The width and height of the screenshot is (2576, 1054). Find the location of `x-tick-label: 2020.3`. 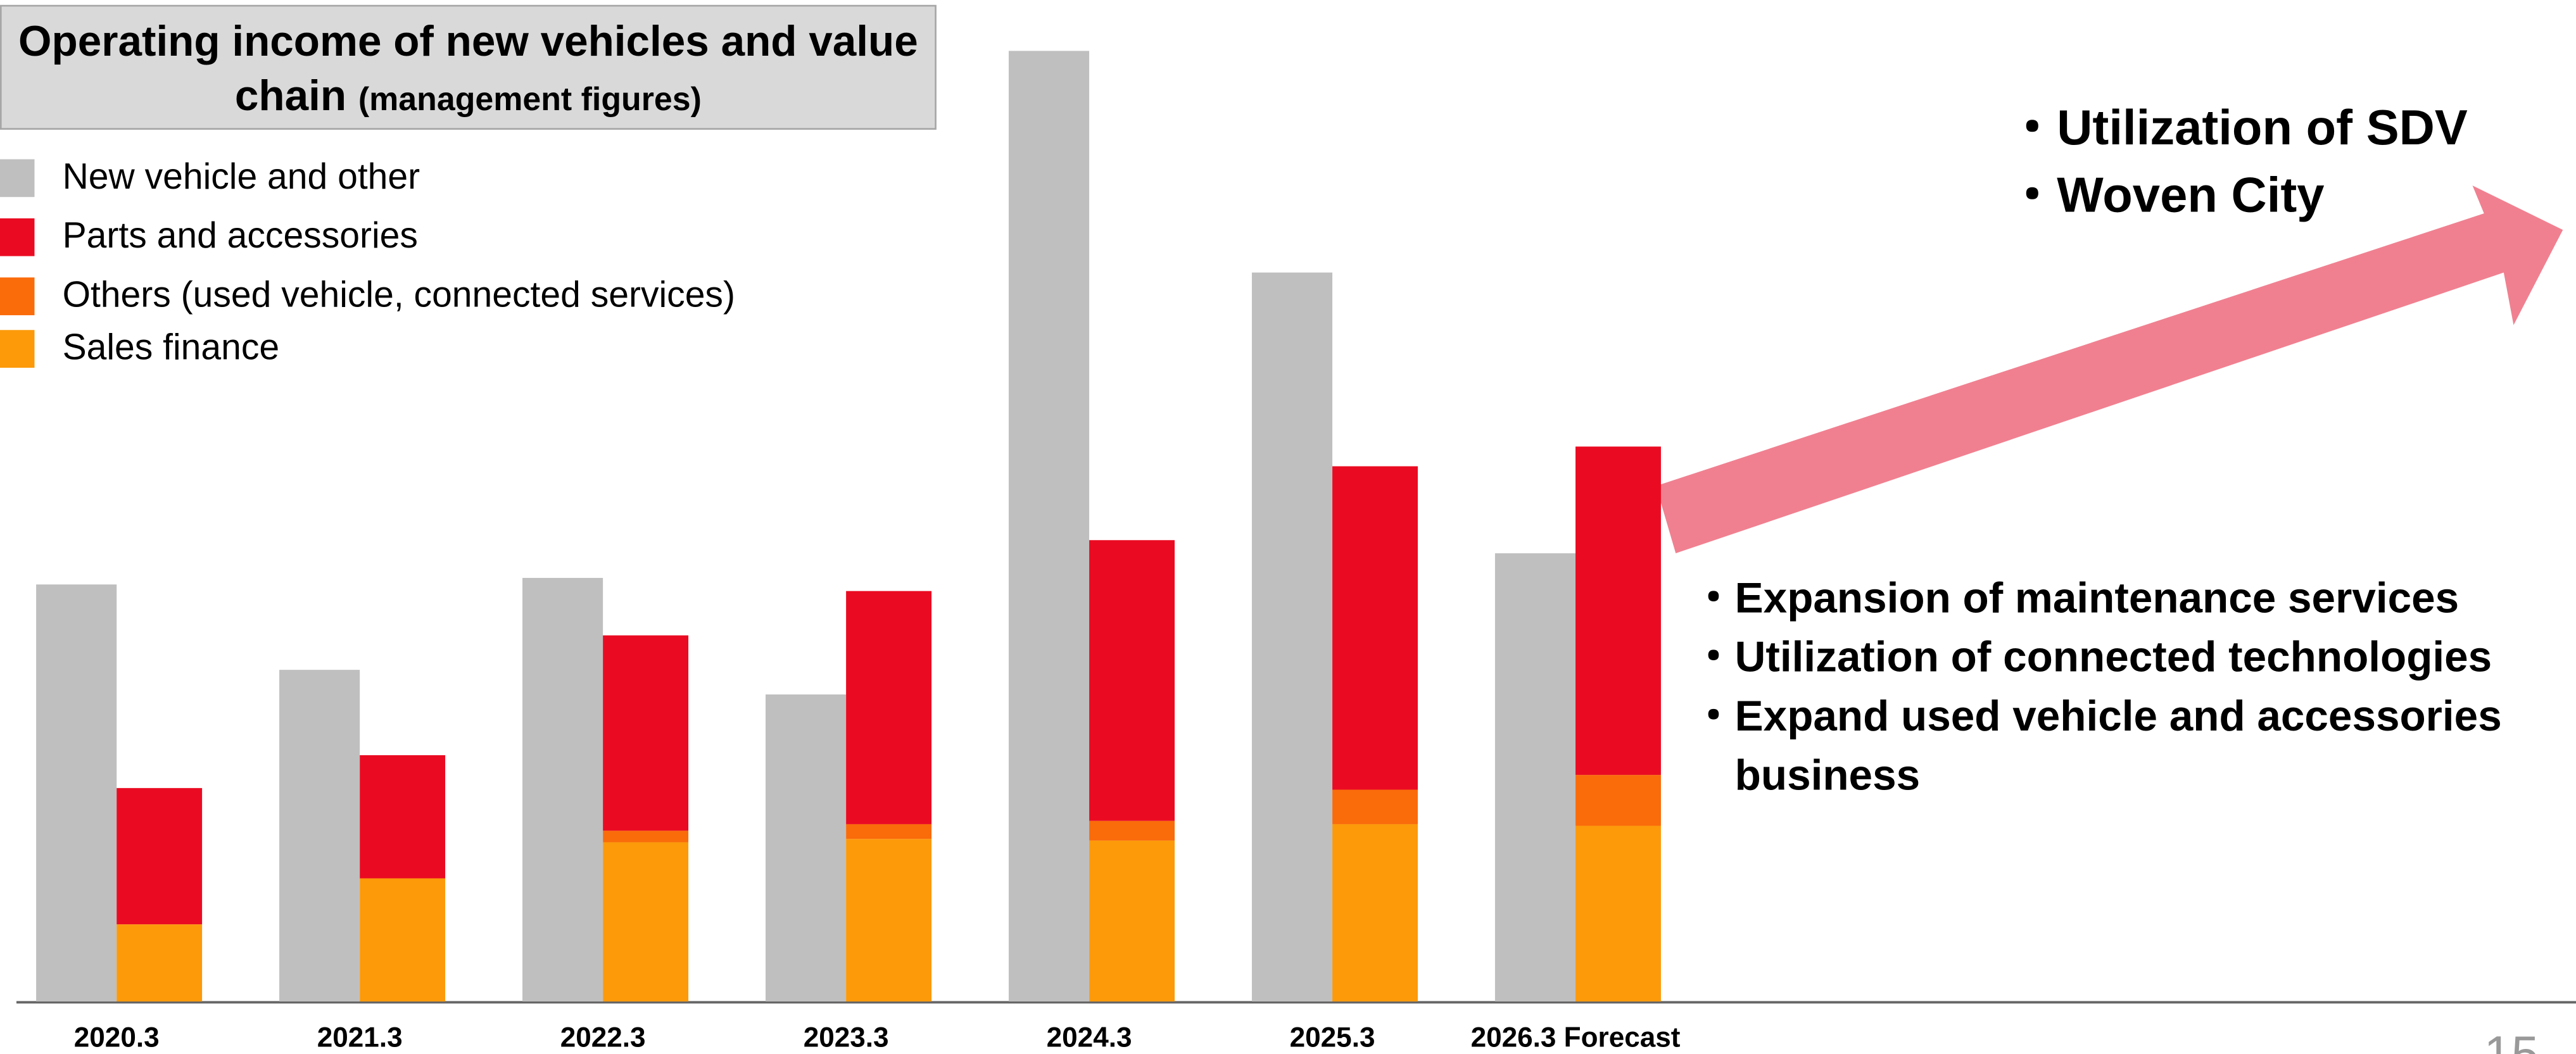

x-tick-label: 2020.3 is located at coordinates (117, 1037).